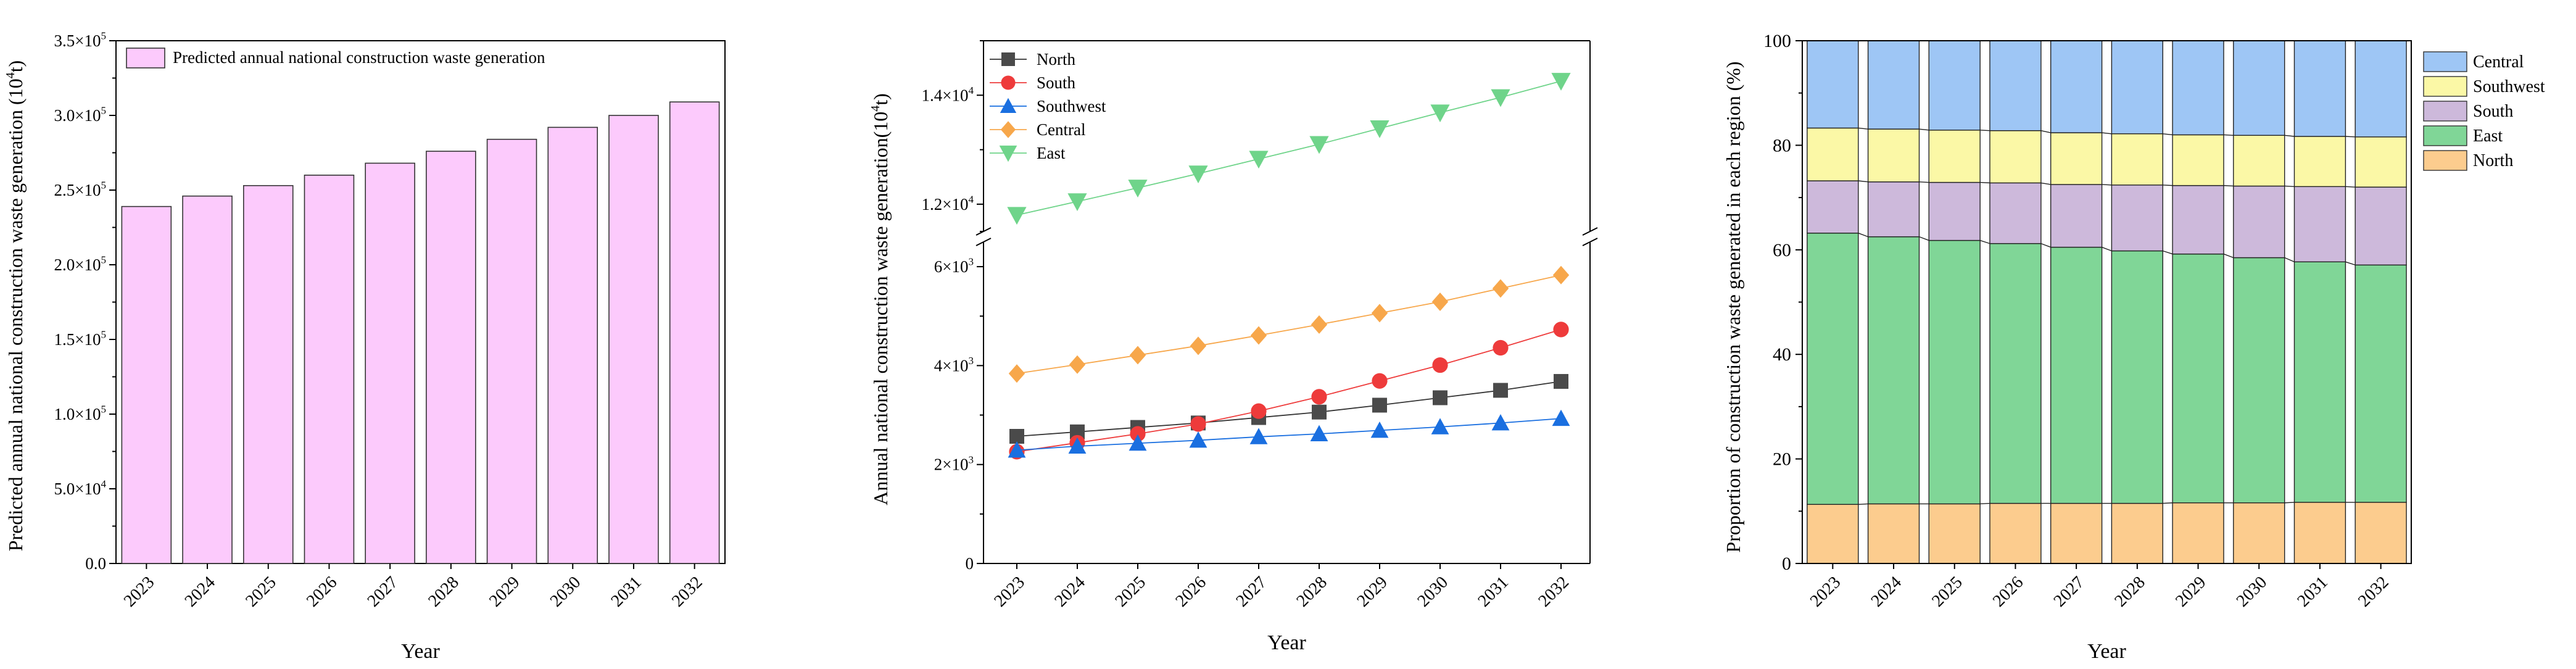 The image size is (2576, 669). I want to click on chart1-bar-2032, so click(694, 332).